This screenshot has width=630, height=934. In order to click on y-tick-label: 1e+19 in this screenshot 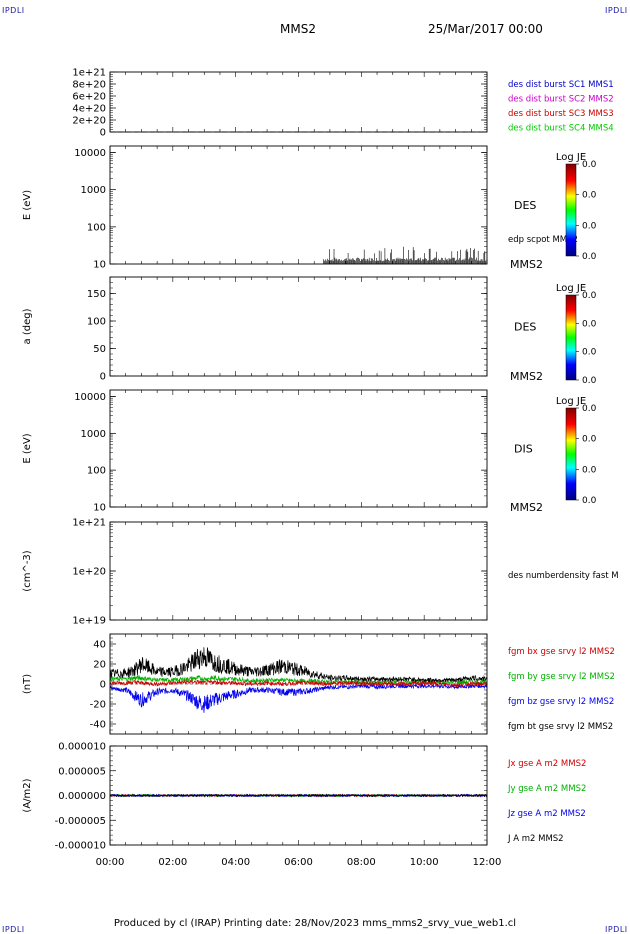, I will do `click(89, 621)`.